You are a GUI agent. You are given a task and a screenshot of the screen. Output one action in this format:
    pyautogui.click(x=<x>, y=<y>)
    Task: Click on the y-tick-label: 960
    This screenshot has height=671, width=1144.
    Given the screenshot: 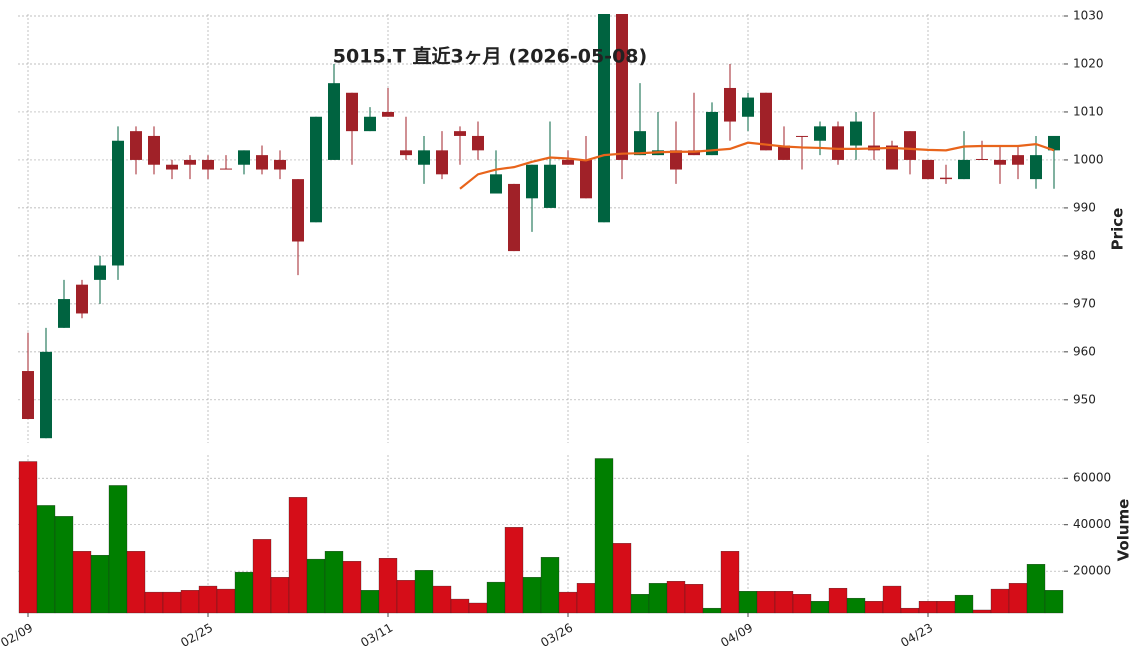 What is the action you would take?
    pyautogui.click(x=1084, y=351)
    